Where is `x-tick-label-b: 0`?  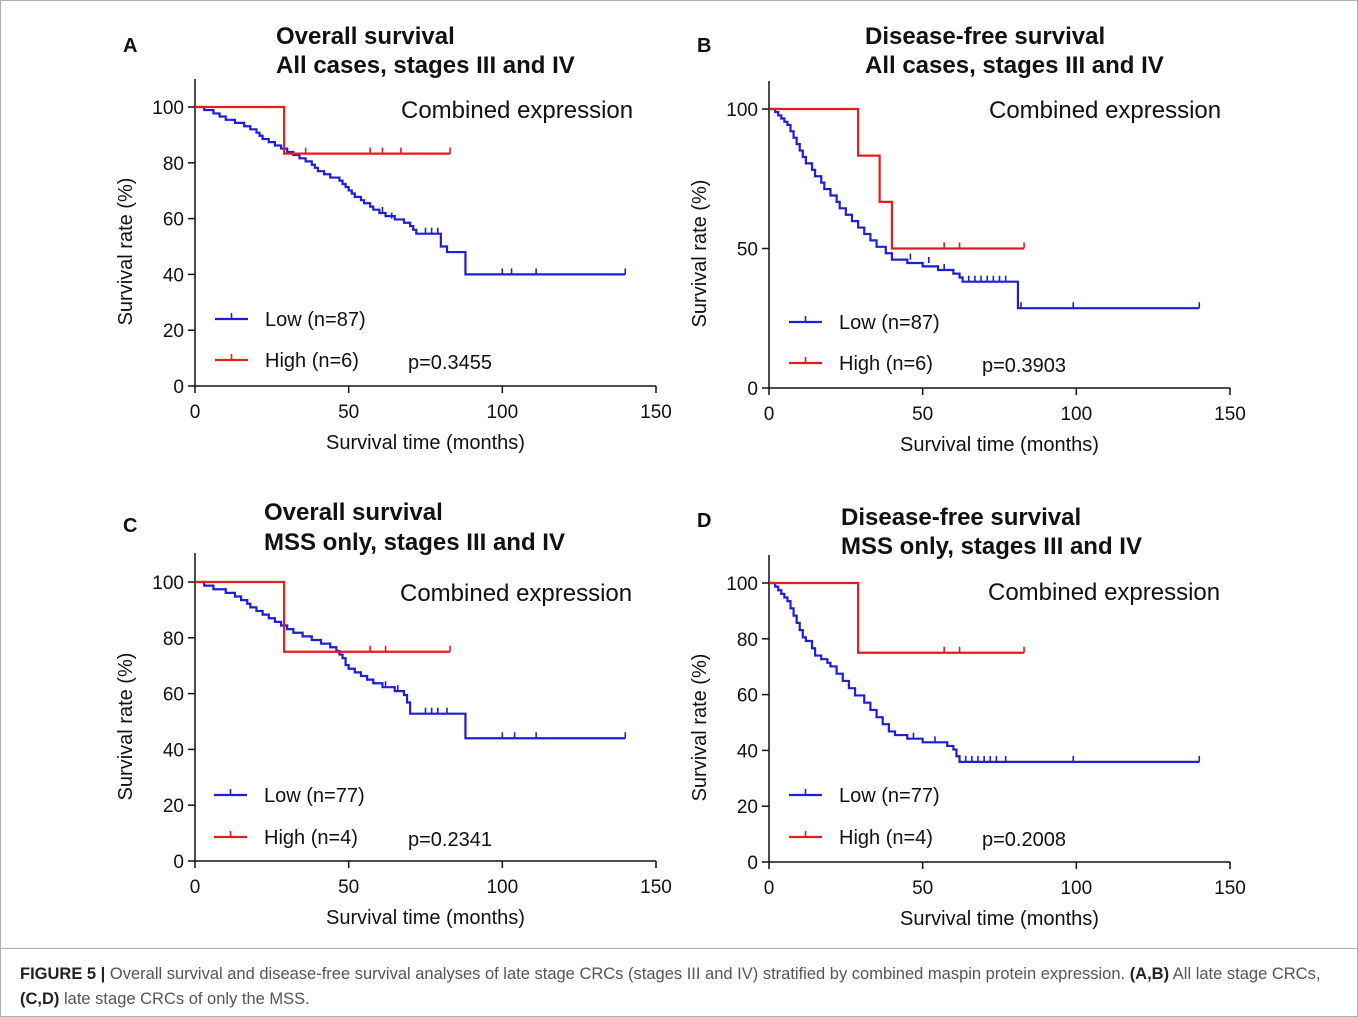
x-tick-label-b: 0 is located at coordinates (769, 414).